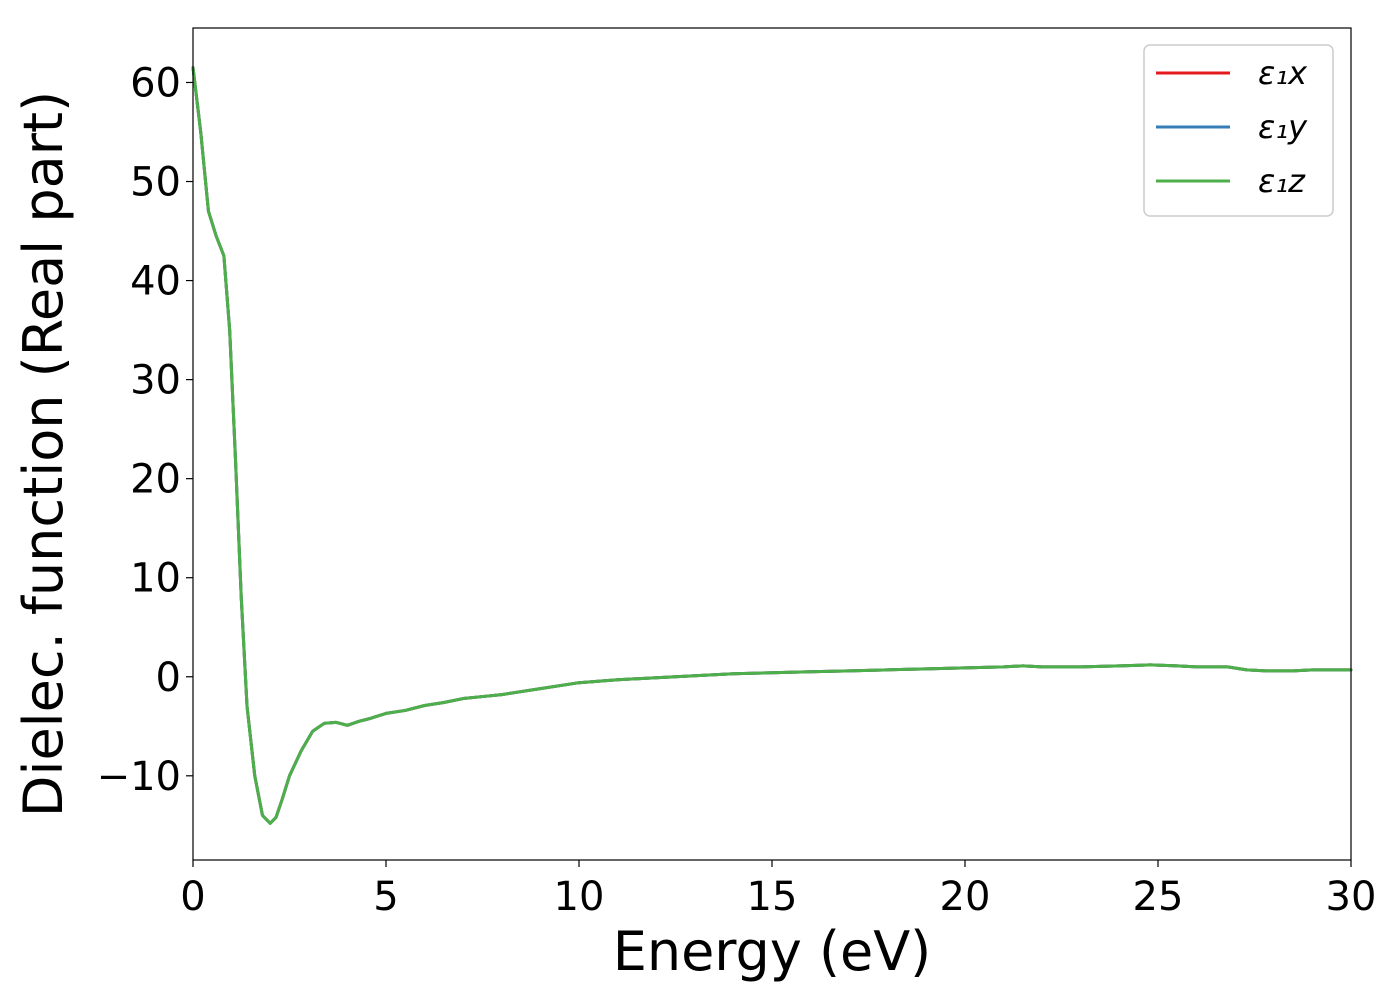 Image resolution: width=1400 pixels, height=1000 pixels. What do you see at coordinates (155, 480) in the screenshot?
I see `y-tick-label: 20` at bounding box center [155, 480].